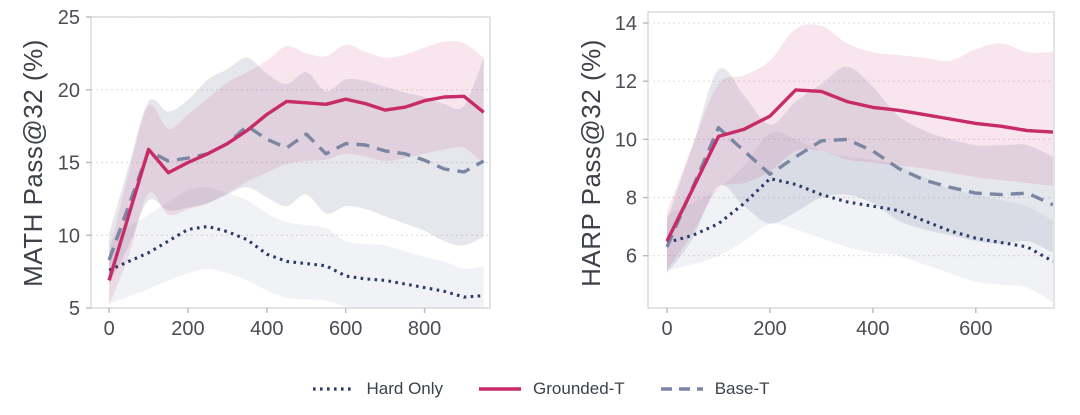  Describe the element at coordinates (626, 24) in the screenshot. I see `svg-text: 14` at that location.